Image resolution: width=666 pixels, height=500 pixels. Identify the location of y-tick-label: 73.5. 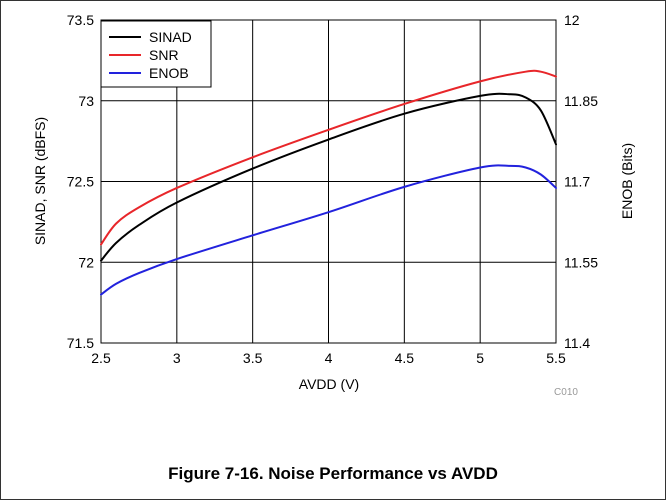
(80, 20).